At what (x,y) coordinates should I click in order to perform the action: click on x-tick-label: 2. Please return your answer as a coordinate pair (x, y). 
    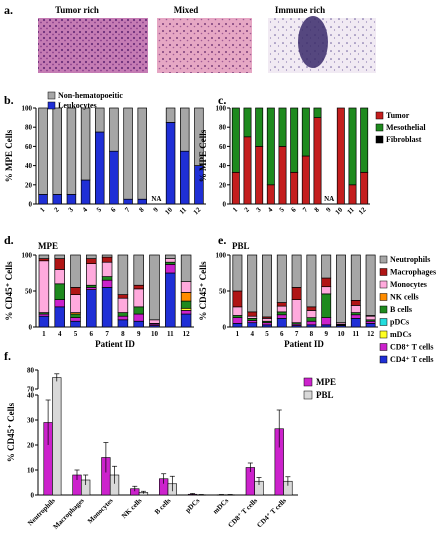
    Looking at the image, I should click on (247, 209).